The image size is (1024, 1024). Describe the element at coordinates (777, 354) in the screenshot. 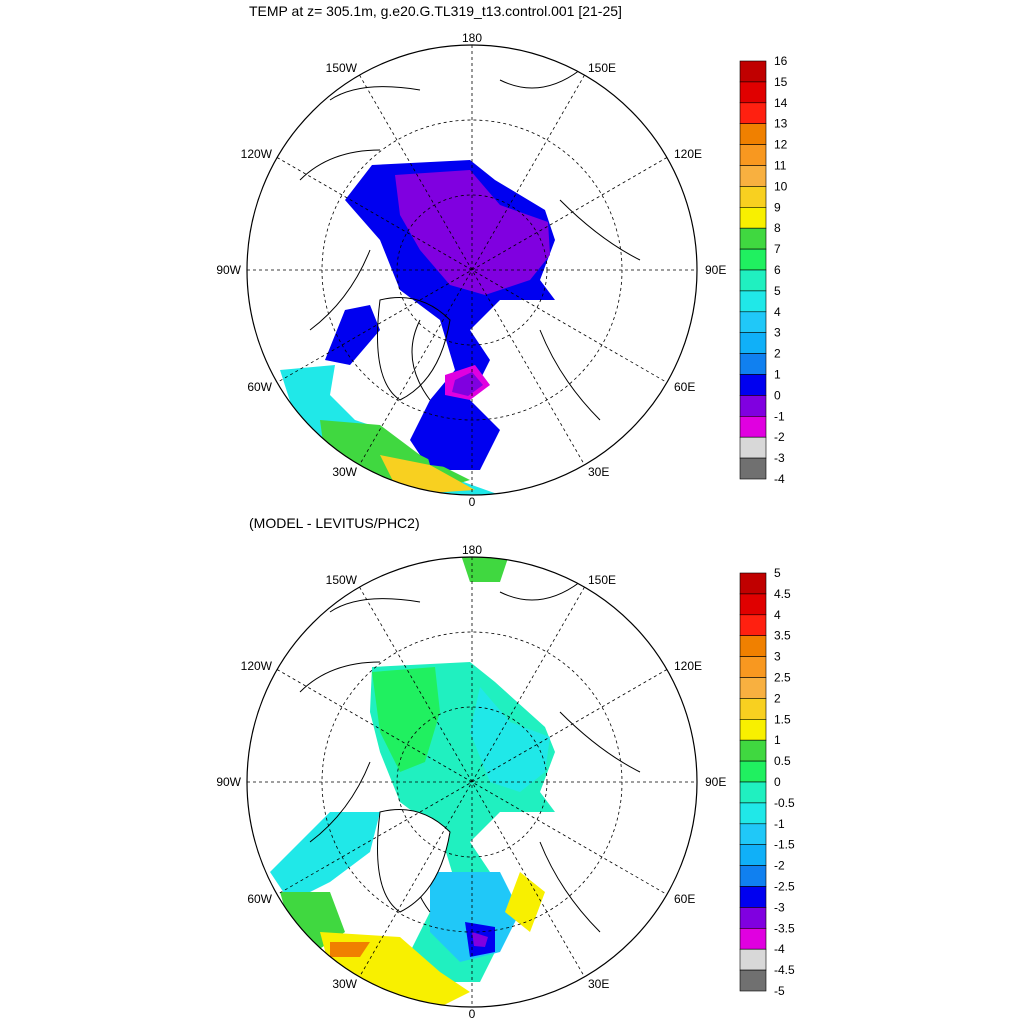

I see `top-colorbar-label: 2` at that location.